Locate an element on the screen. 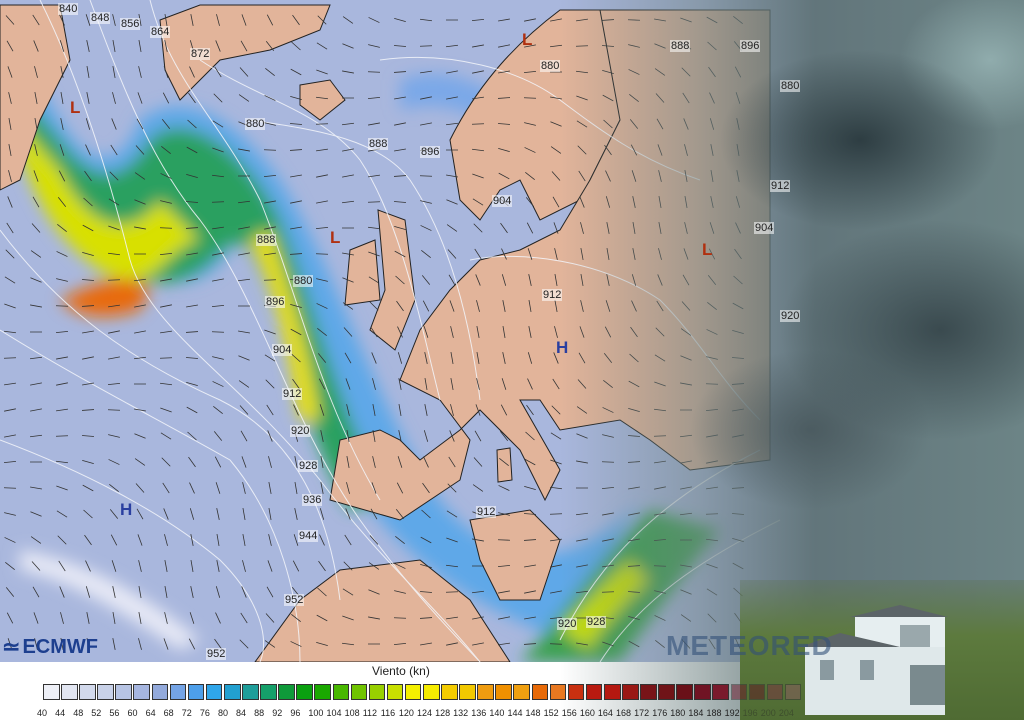 This screenshot has height=720, width=1024. legend-tick: 128 is located at coordinates (443, 713).